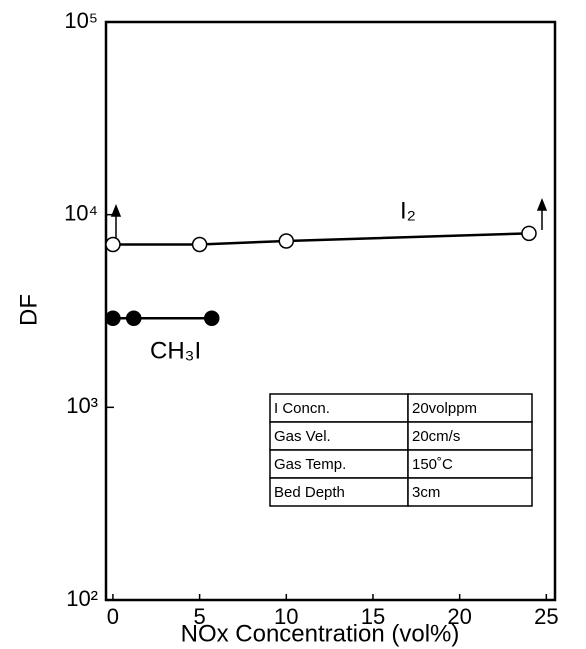 This screenshot has height=649, width=586. What do you see at coordinates (329, 218) in the screenshot?
I see `arrows` at bounding box center [329, 218].